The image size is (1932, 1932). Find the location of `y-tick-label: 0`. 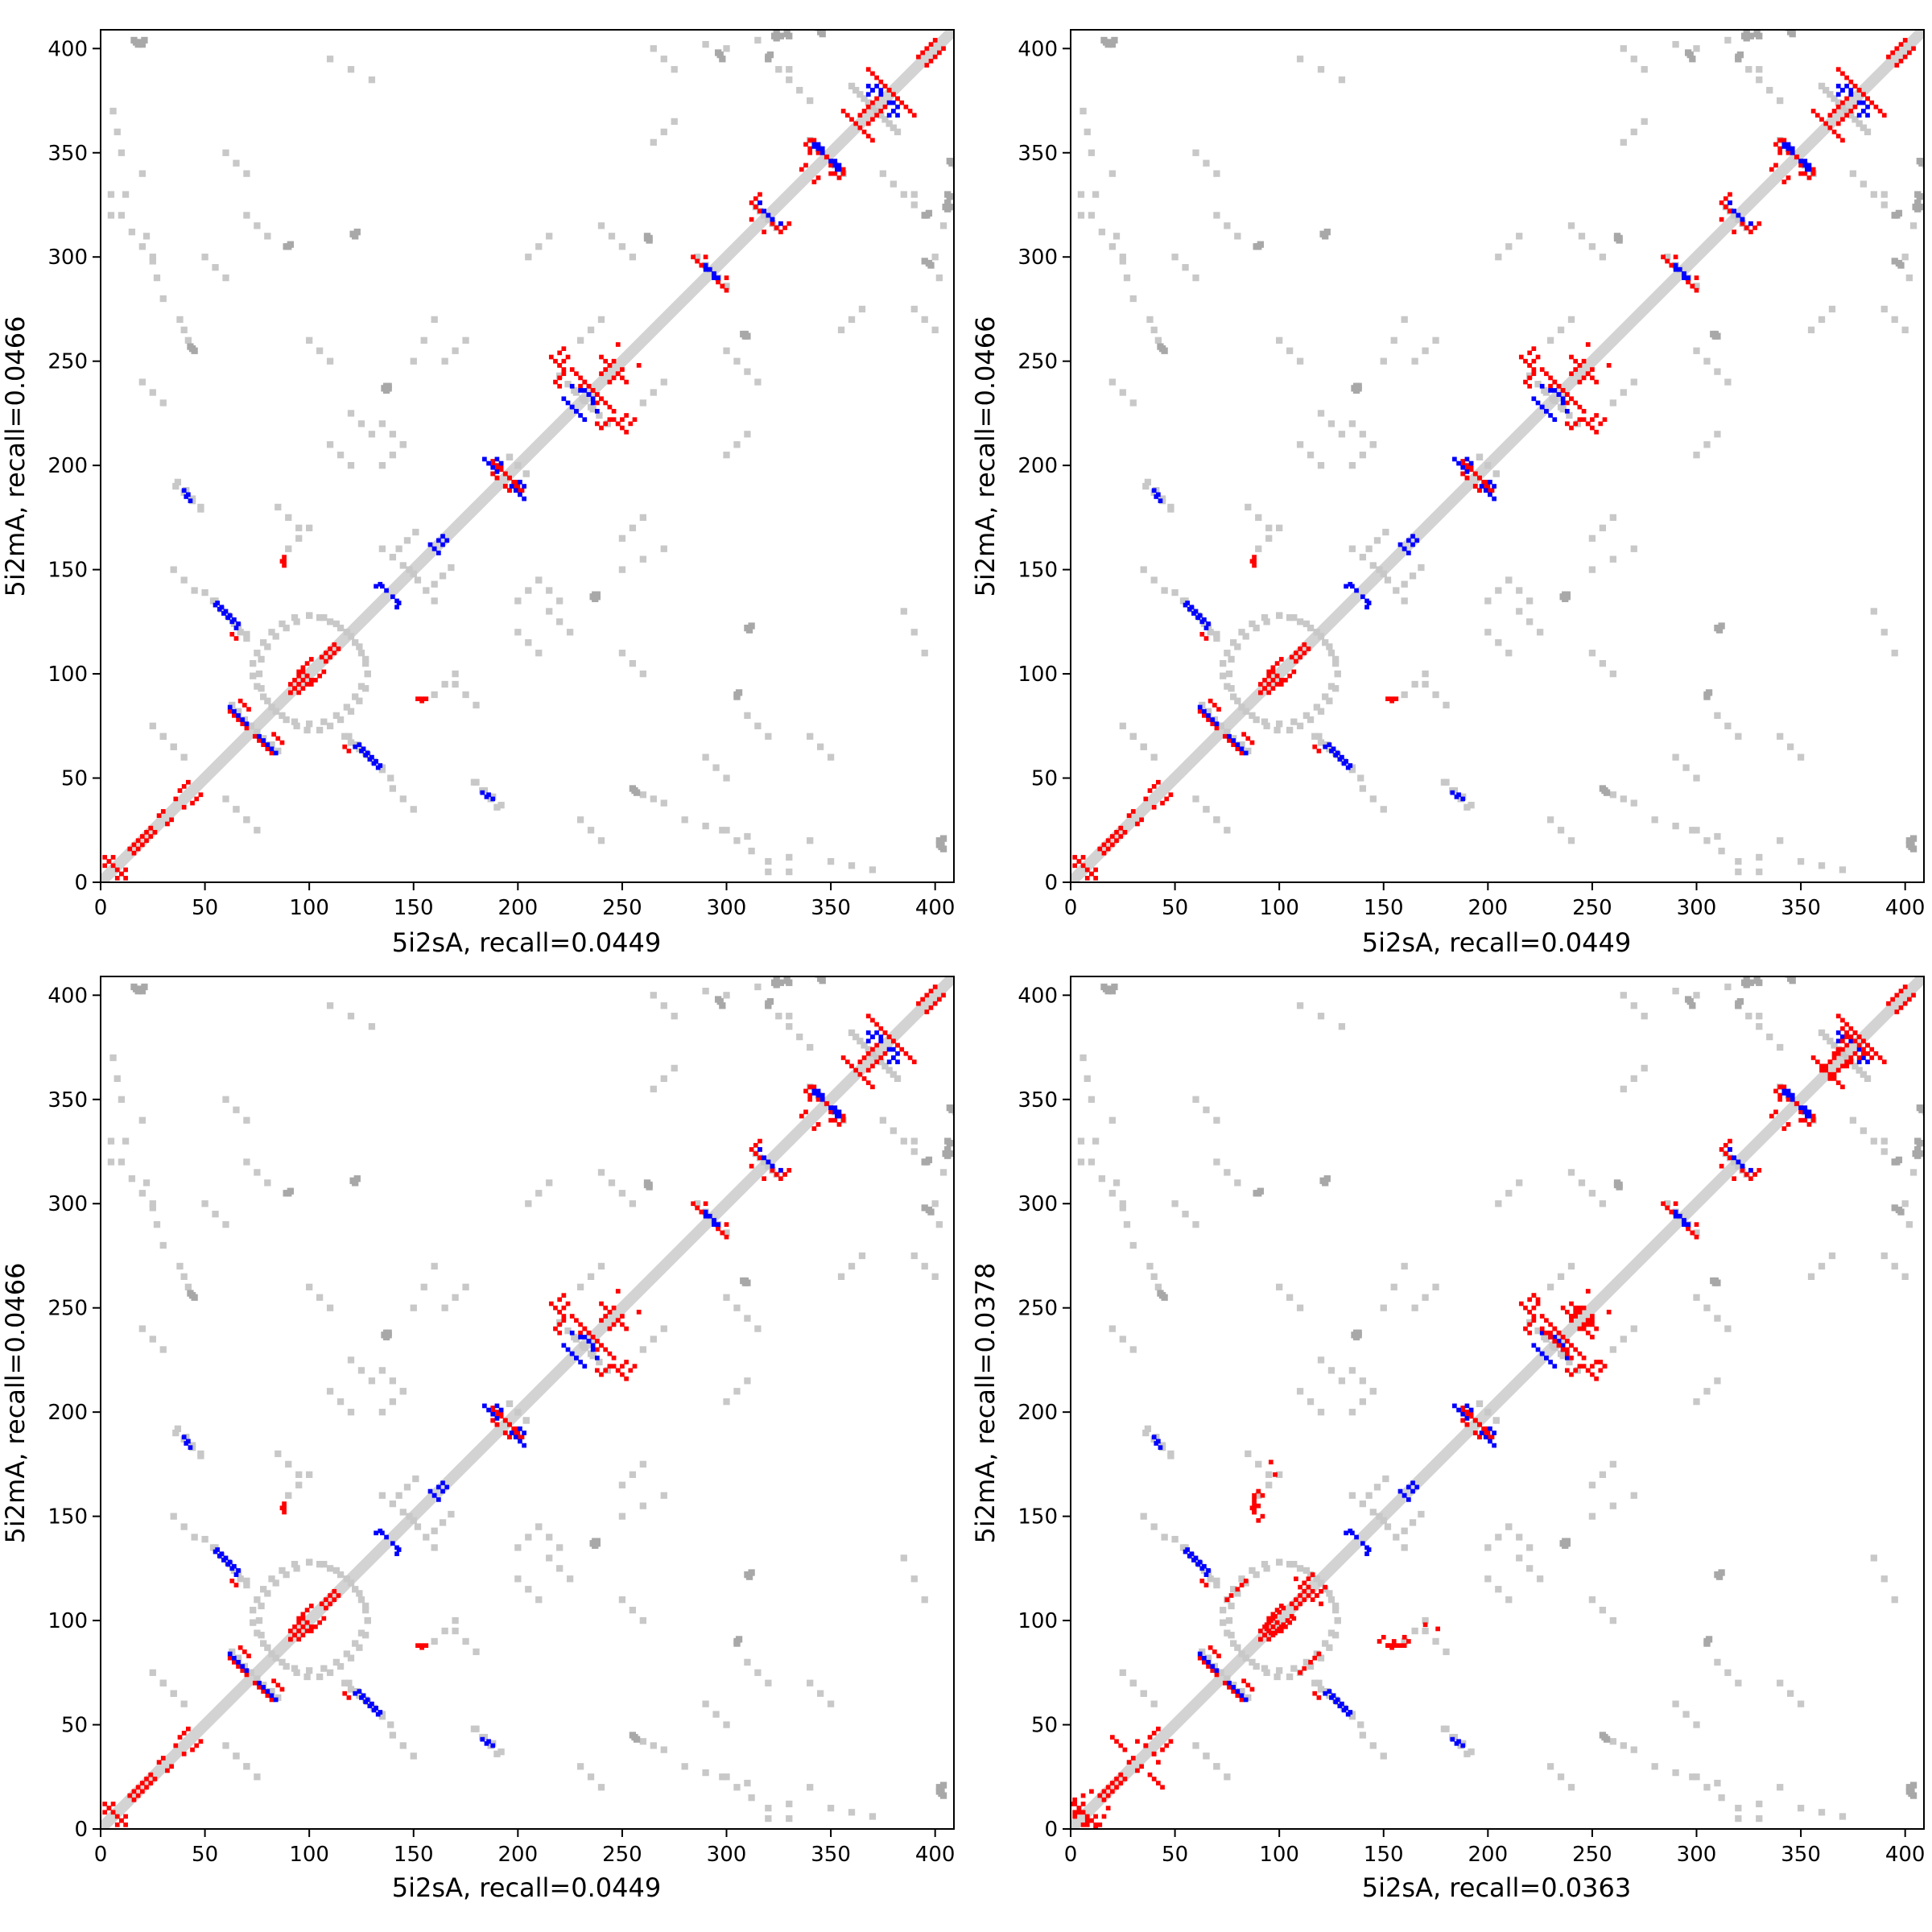

y-tick-label: 0 is located at coordinates (81, 883).